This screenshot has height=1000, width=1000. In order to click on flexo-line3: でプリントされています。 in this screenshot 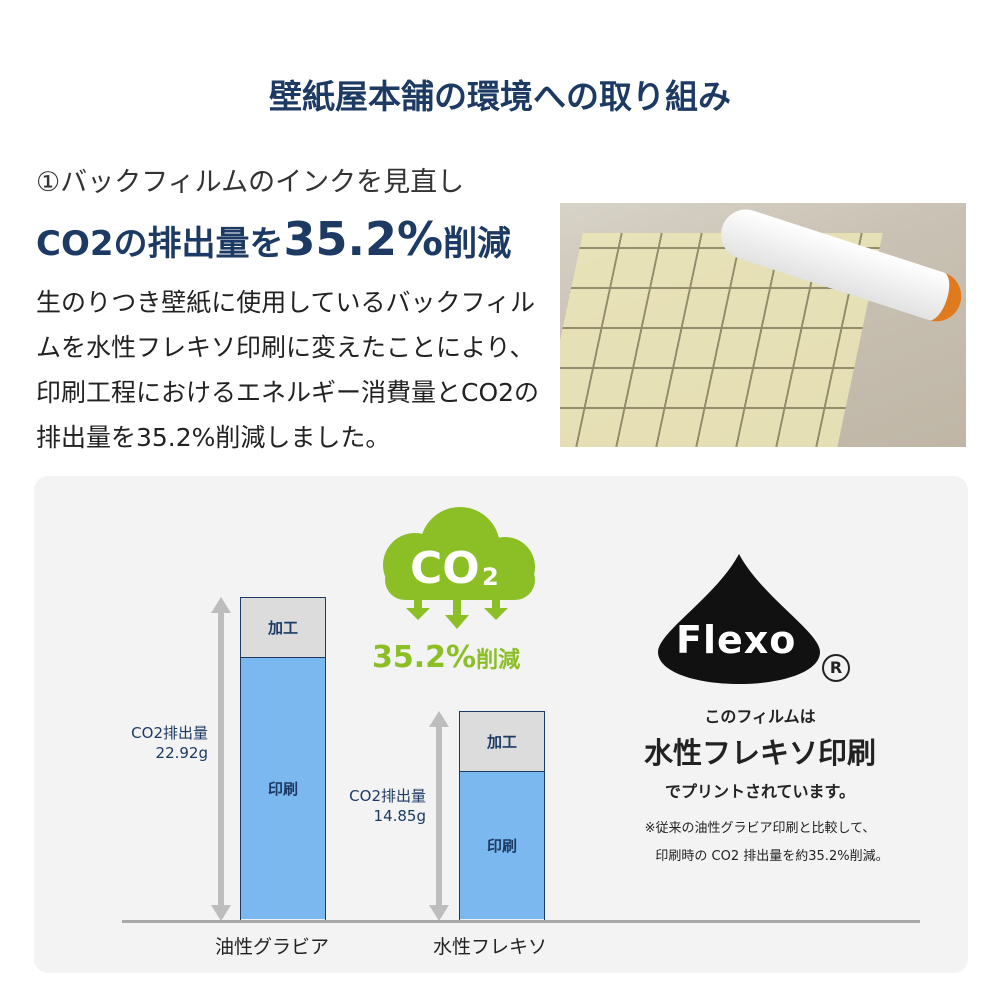, I will do `click(760, 791)`.